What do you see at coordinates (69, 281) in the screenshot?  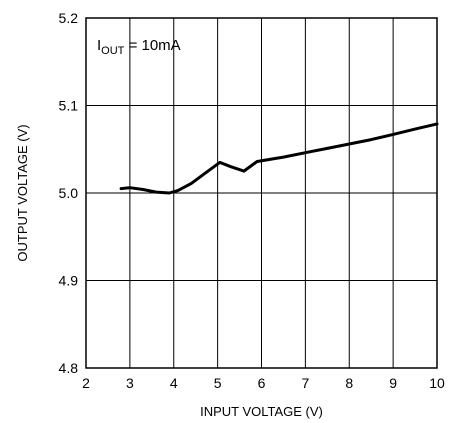 I see `y-tick-label-4.9: 4.9` at bounding box center [69, 281].